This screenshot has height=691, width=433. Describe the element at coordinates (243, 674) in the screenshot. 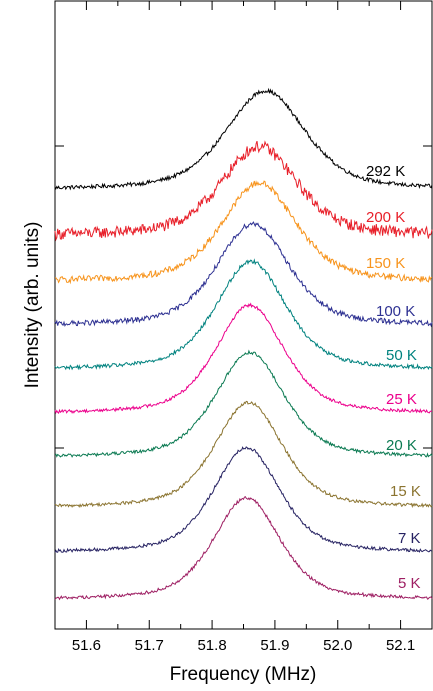

I see `x-axis-title: Frequency (MHz)` at that location.